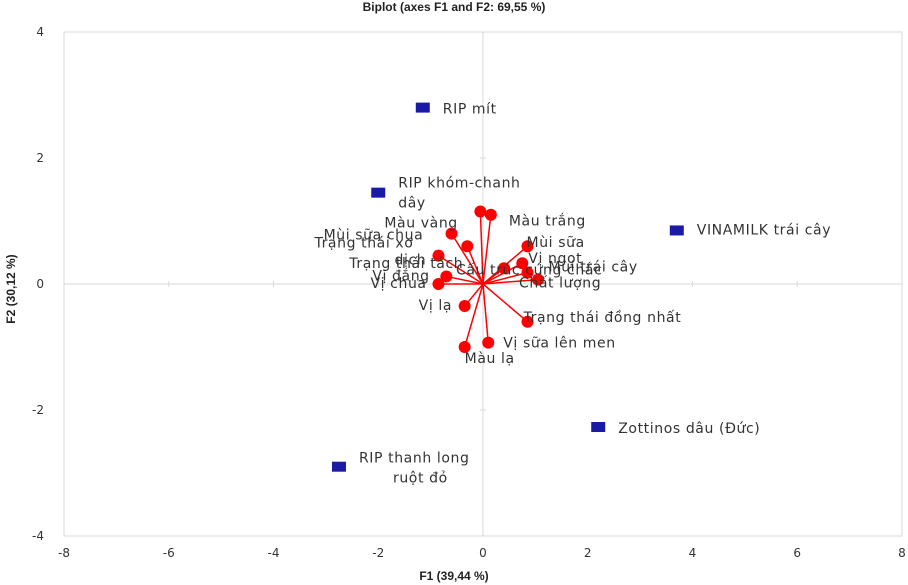 The height and width of the screenshot is (585, 908). I want to click on variable-label: Trạng thái tách, so click(405, 264).